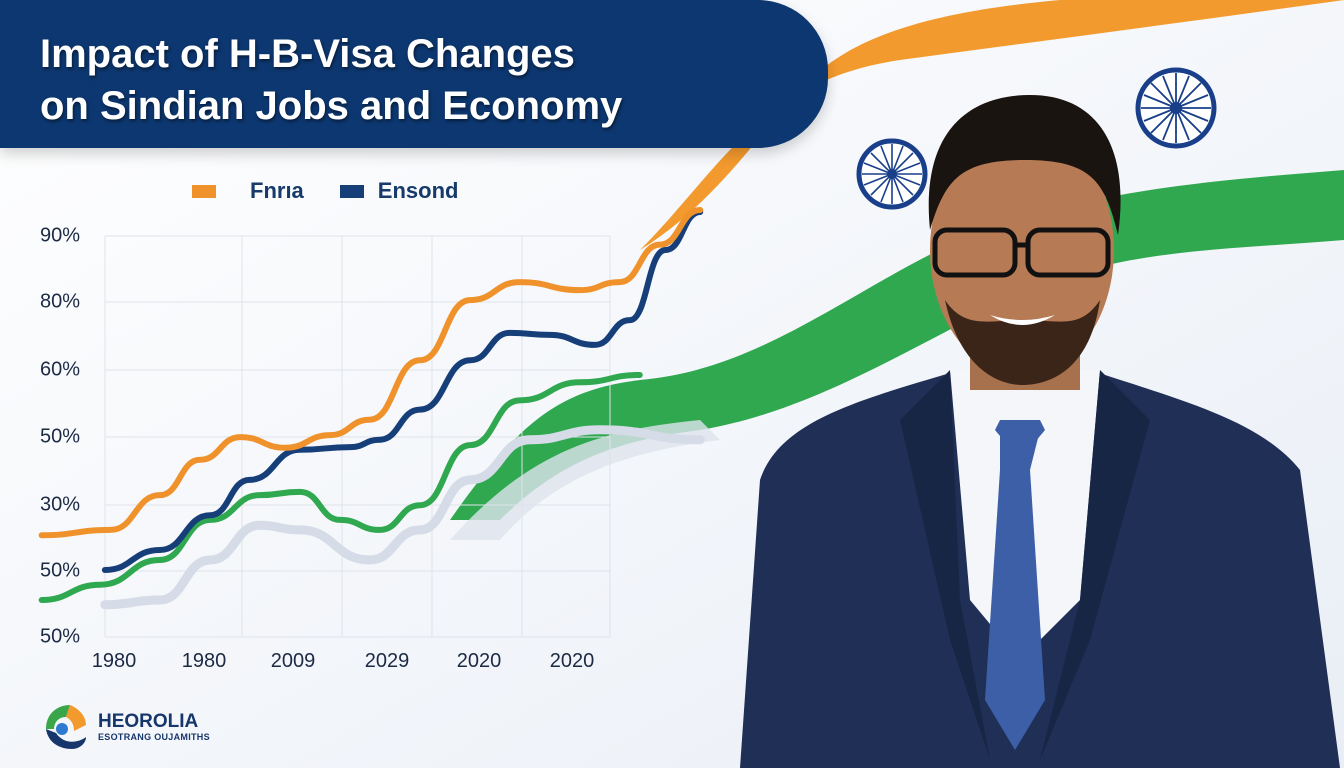 This screenshot has height=768, width=1344. What do you see at coordinates (154, 737) in the screenshot?
I see `logo-tagline: ESOTRANG OUJAMITHS` at bounding box center [154, 737].